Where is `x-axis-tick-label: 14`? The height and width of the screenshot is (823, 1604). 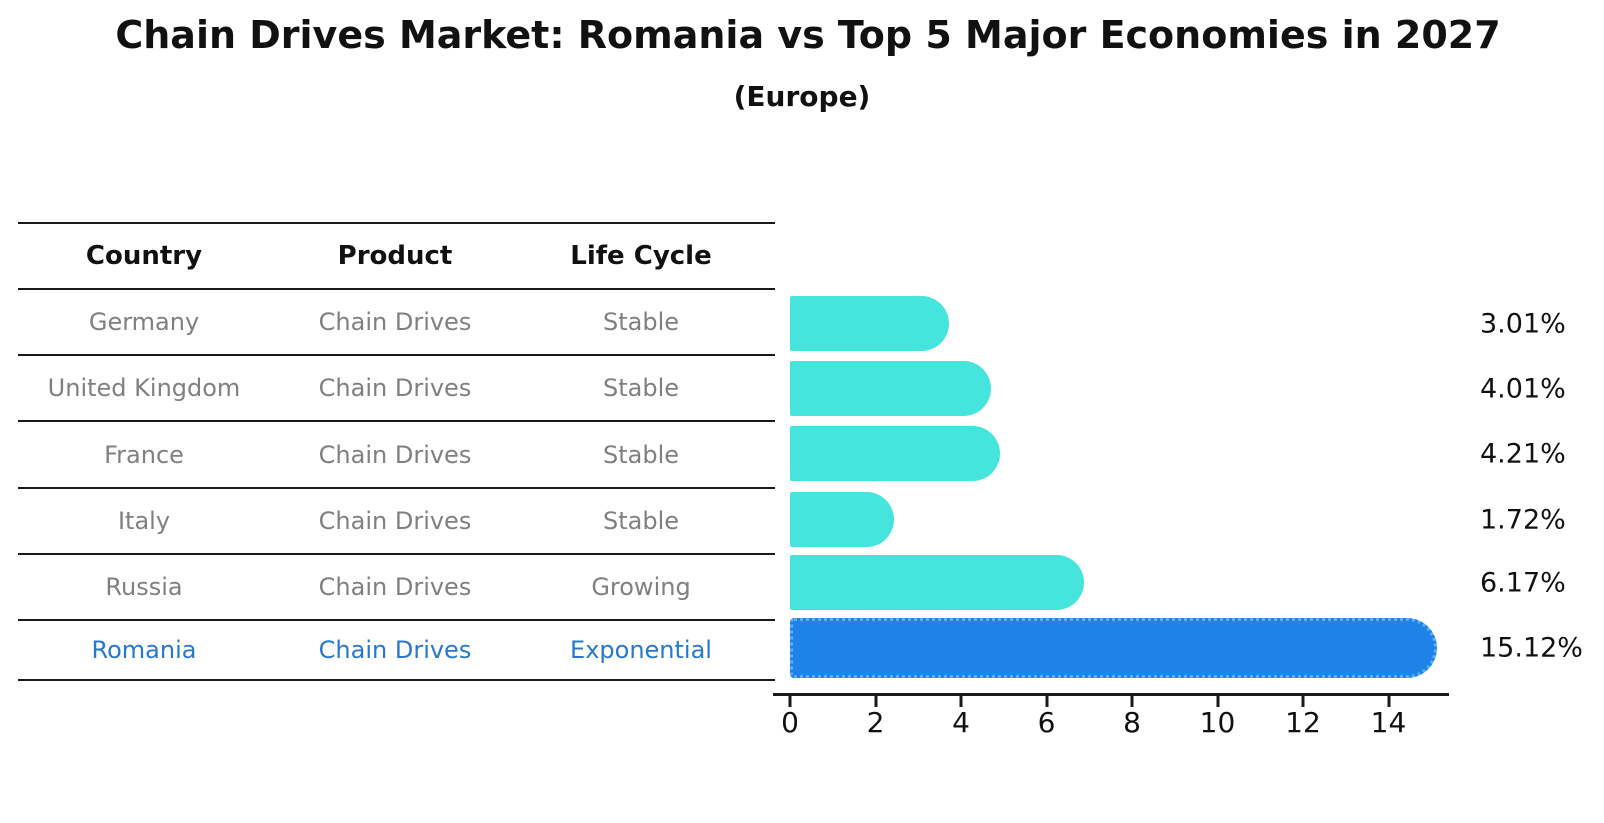
x-axis-tick-label: 14 is located at coordinates (1388, 722).